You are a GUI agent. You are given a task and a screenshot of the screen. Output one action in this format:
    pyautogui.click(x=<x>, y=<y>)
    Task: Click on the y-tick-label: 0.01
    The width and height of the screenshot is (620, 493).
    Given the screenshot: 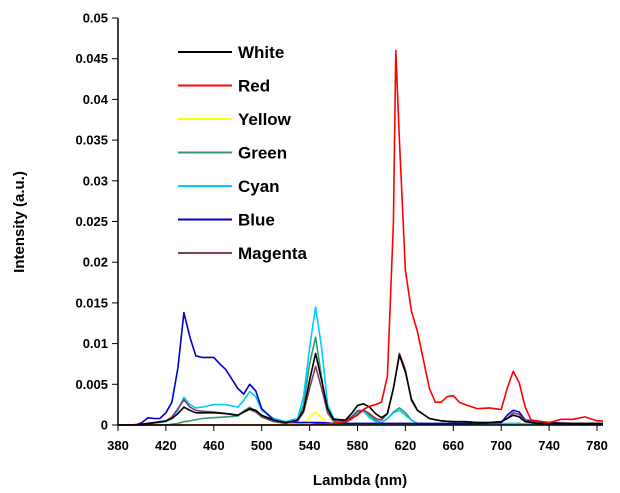 What is the action you would take?
    pyautogui.click(x=95, y=343)
    